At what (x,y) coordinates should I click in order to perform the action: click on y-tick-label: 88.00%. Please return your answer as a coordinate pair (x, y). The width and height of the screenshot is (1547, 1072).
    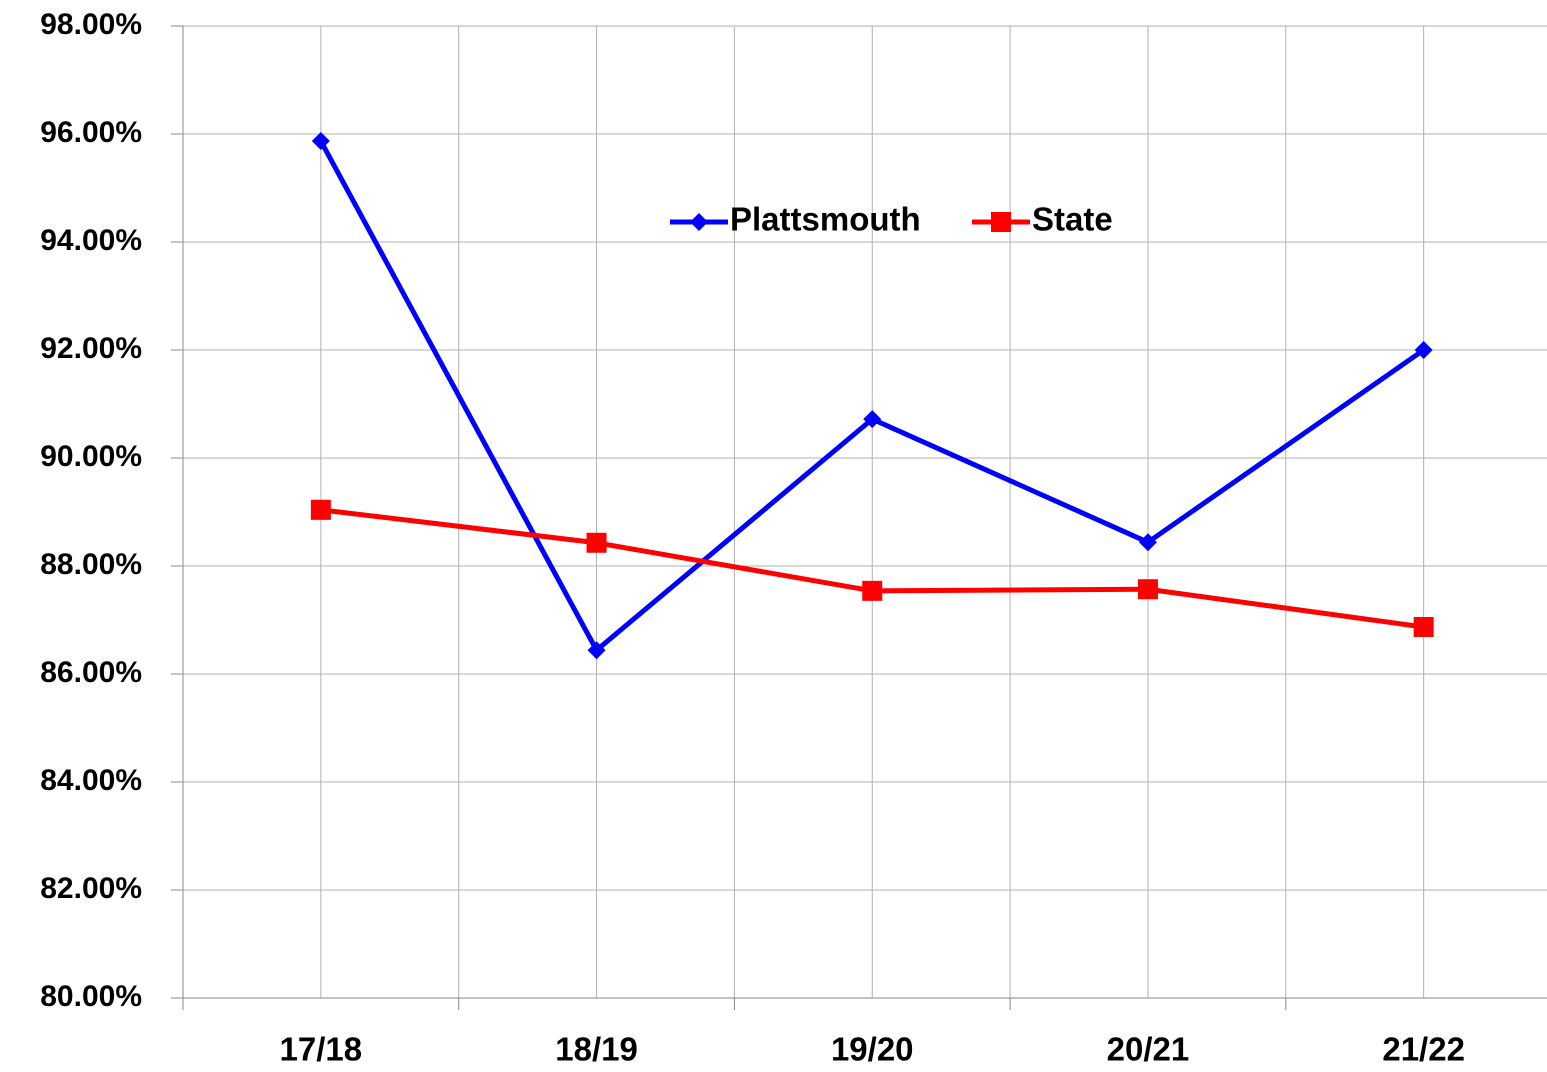
    Looking at the image, I should click on (91, 564).